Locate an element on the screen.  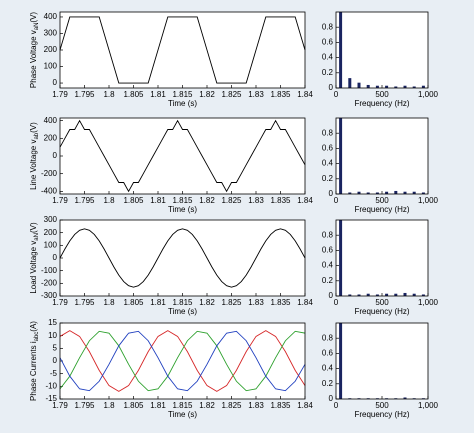
y-tick-label: 200 is located at coordinates (51, 137).